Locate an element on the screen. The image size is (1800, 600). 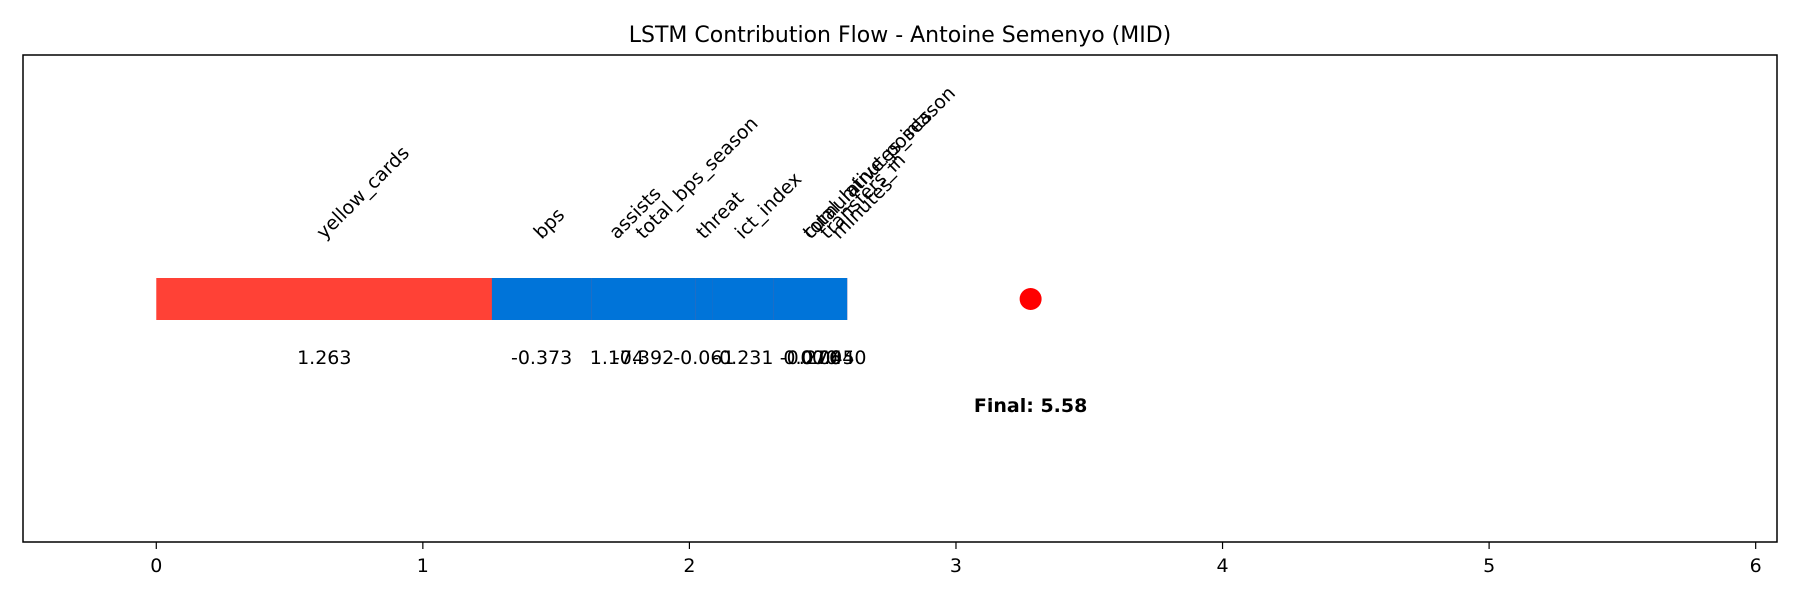
feature-label-bps: bps is located at coordinates (550, 224).